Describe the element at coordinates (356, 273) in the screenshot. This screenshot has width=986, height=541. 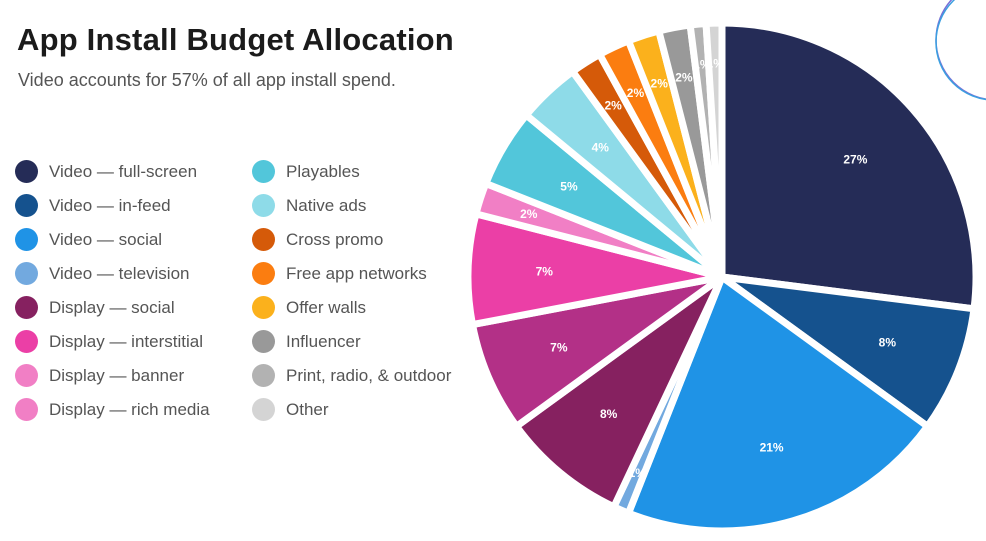
I see `legend-label: Free app networks` at that location.